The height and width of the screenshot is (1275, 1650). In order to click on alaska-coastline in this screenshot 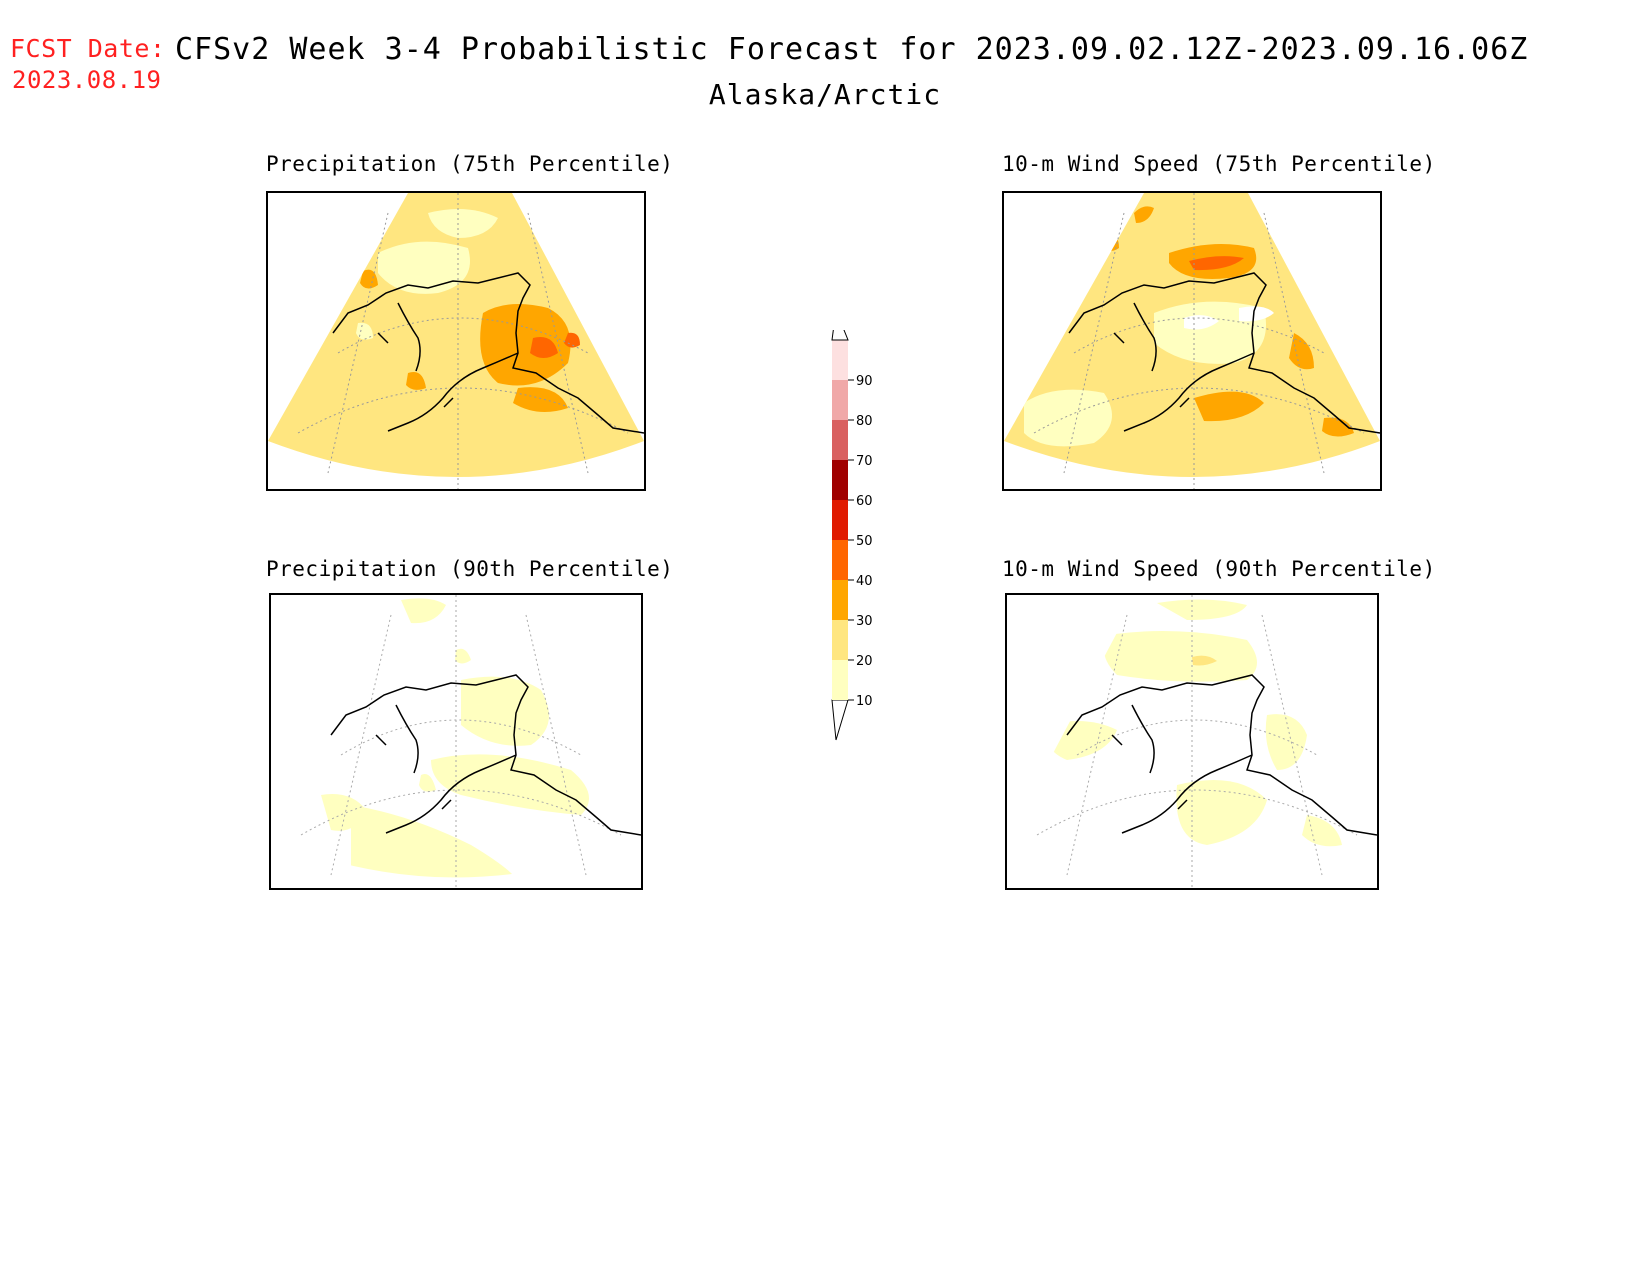, I will do `click(488, 353)`.